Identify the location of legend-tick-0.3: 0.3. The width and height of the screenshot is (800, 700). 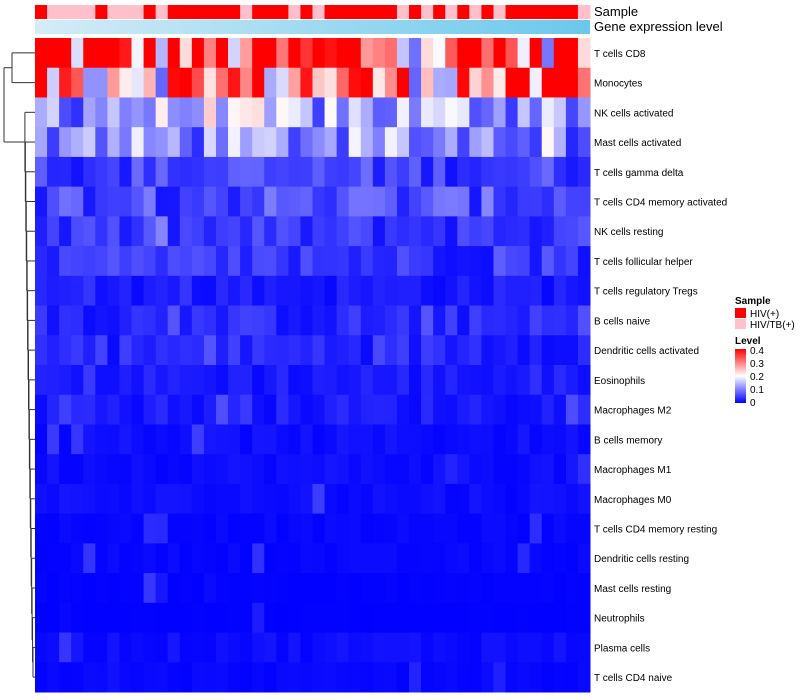
(757, 364).